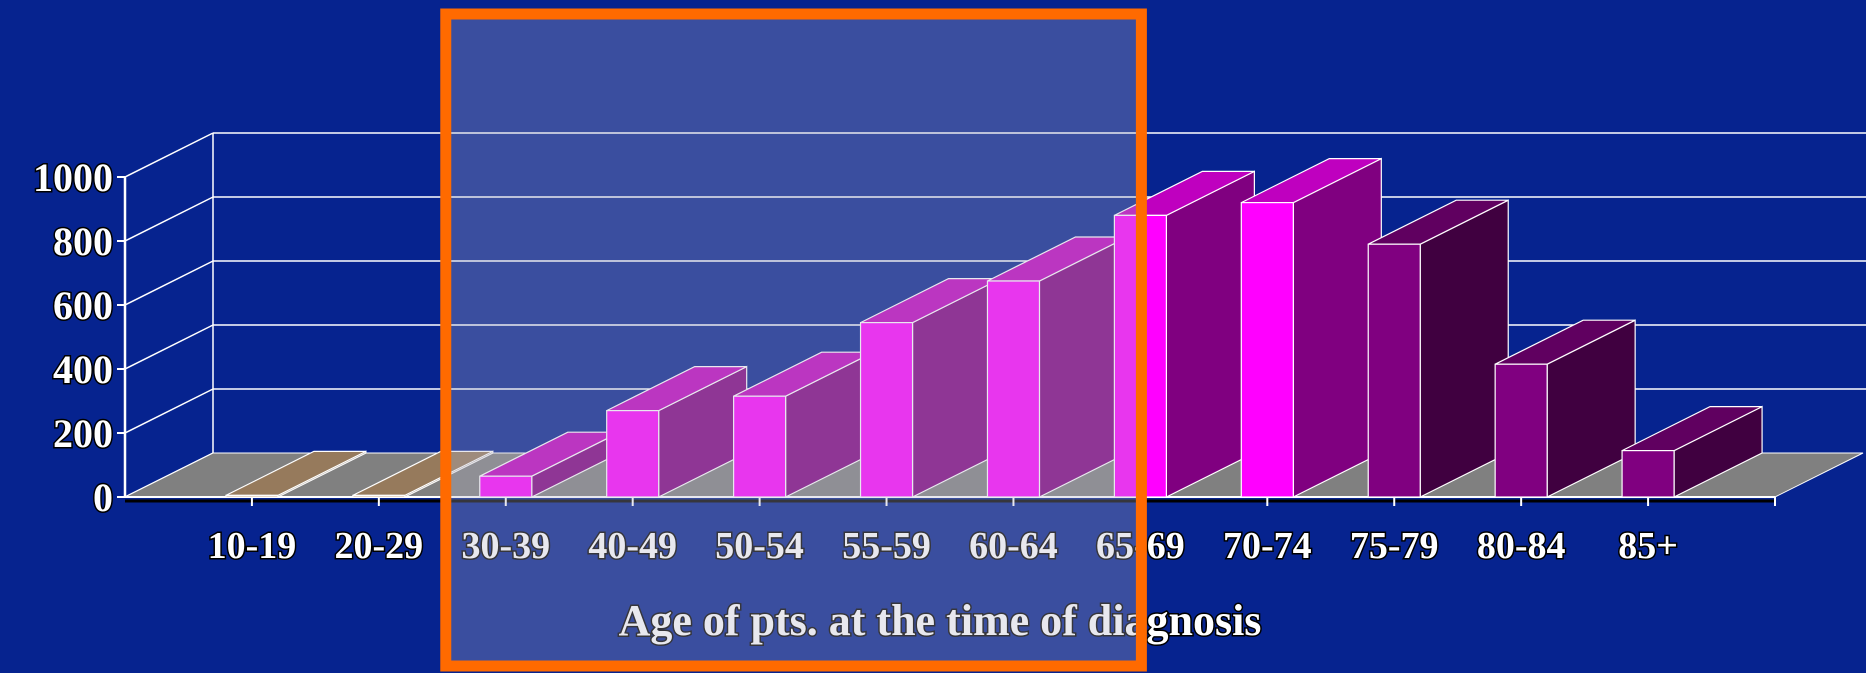  What do you see at coordinates (505, 546) in the screenshot?
I see `x-category-label: 30-39` at bounding box center [505, 546].